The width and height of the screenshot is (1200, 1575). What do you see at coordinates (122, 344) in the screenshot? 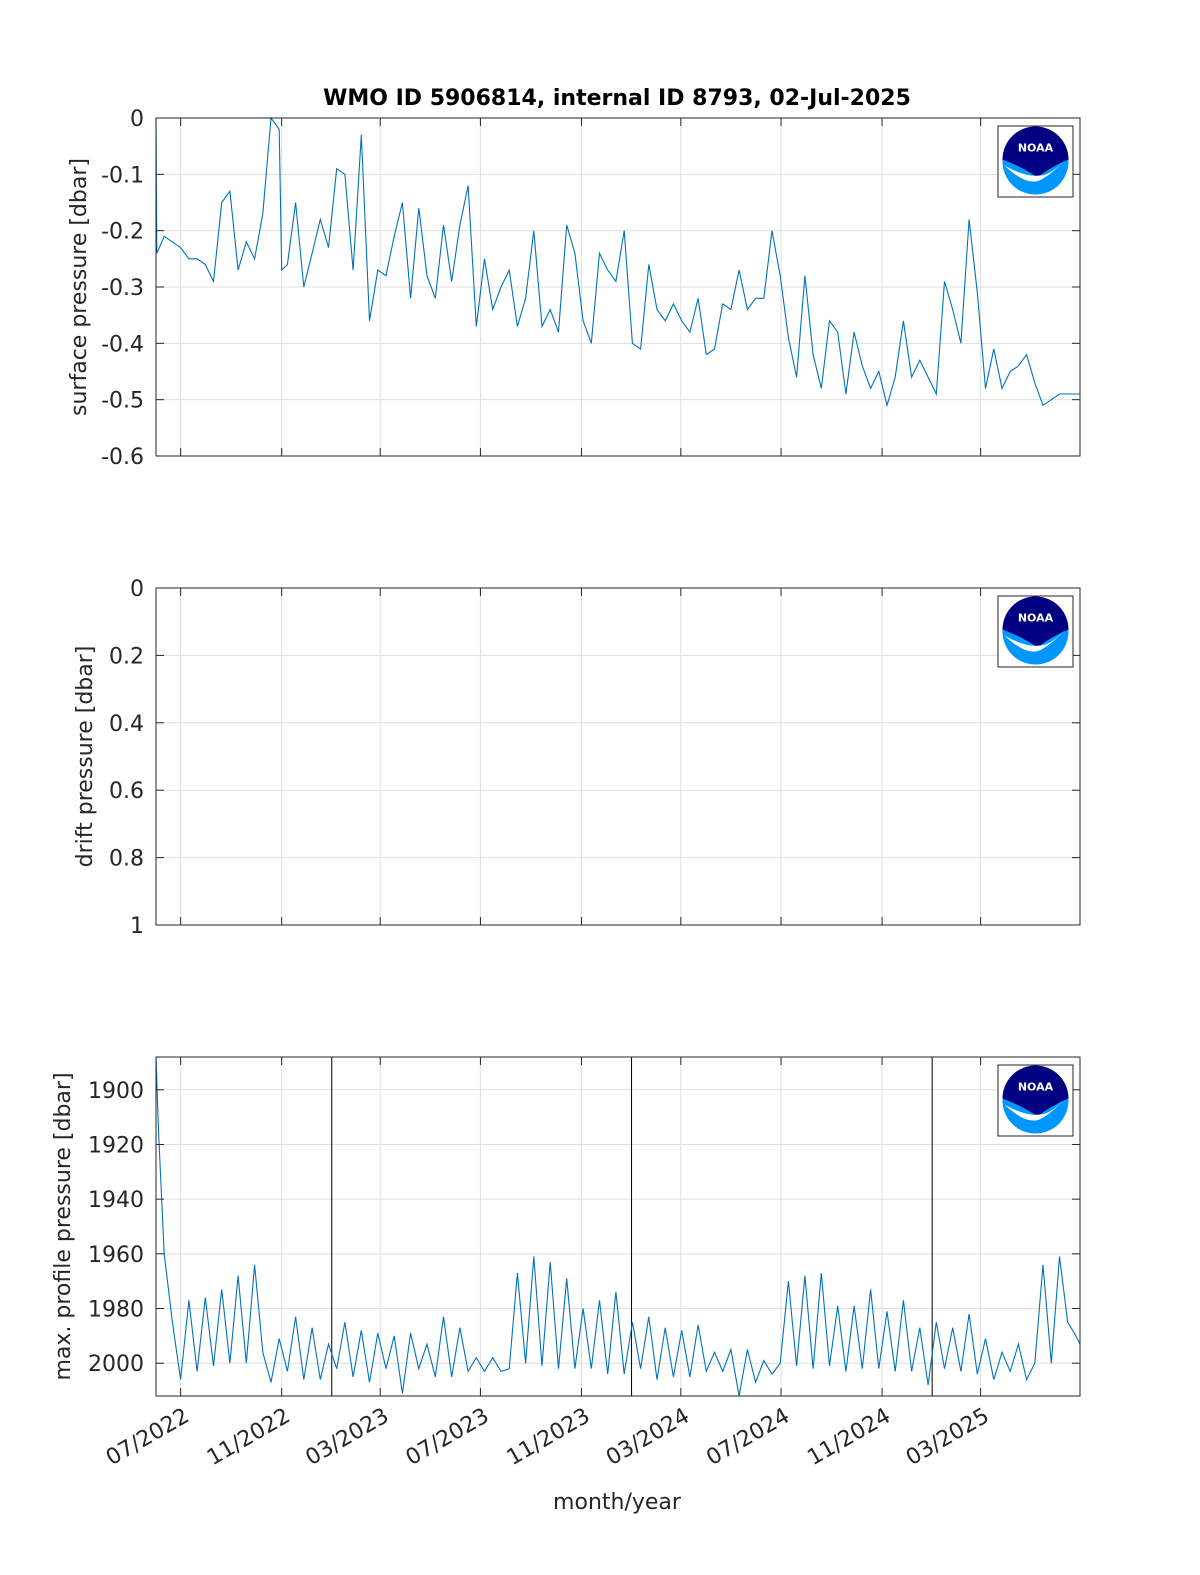
I see `y-tick-label-0-2: -0.4` at bounding box center [122, 344].